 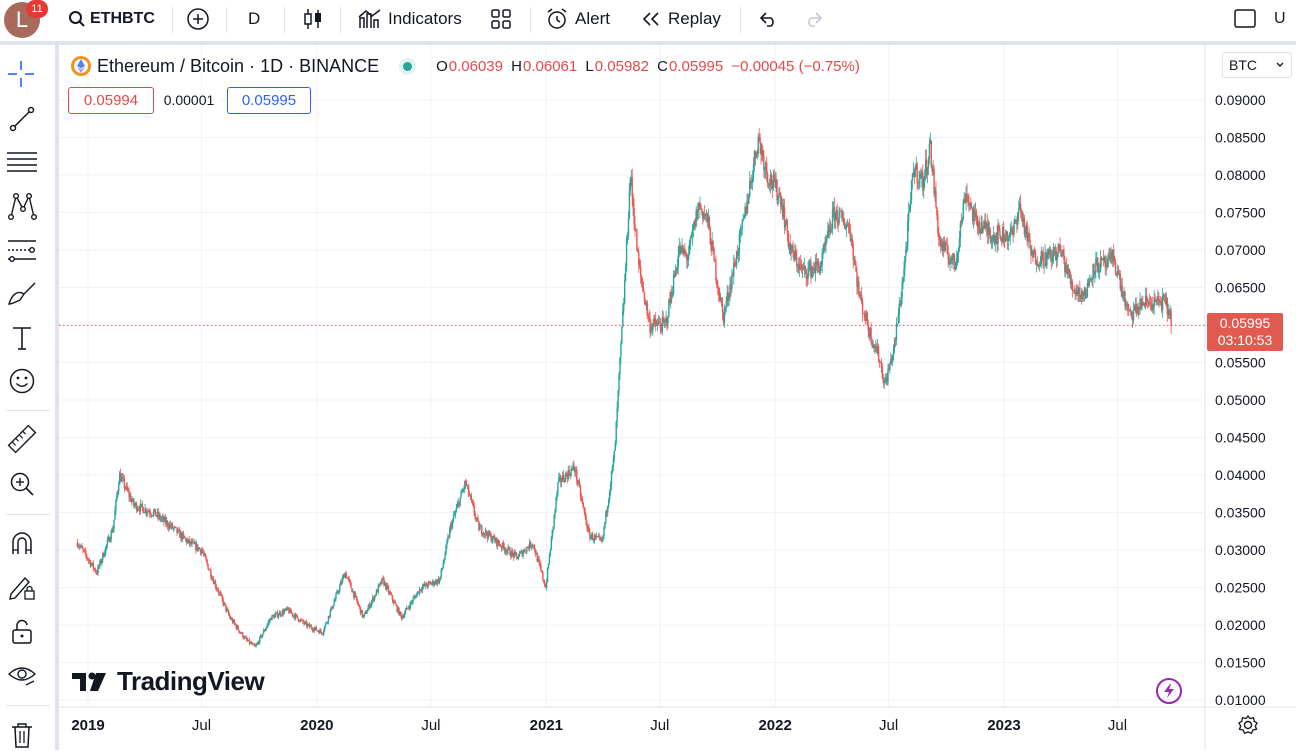 What do you see at coordinates (21, 74) in the screenshot?
I see `crosshair-tool` at bounding box center [21, 74].